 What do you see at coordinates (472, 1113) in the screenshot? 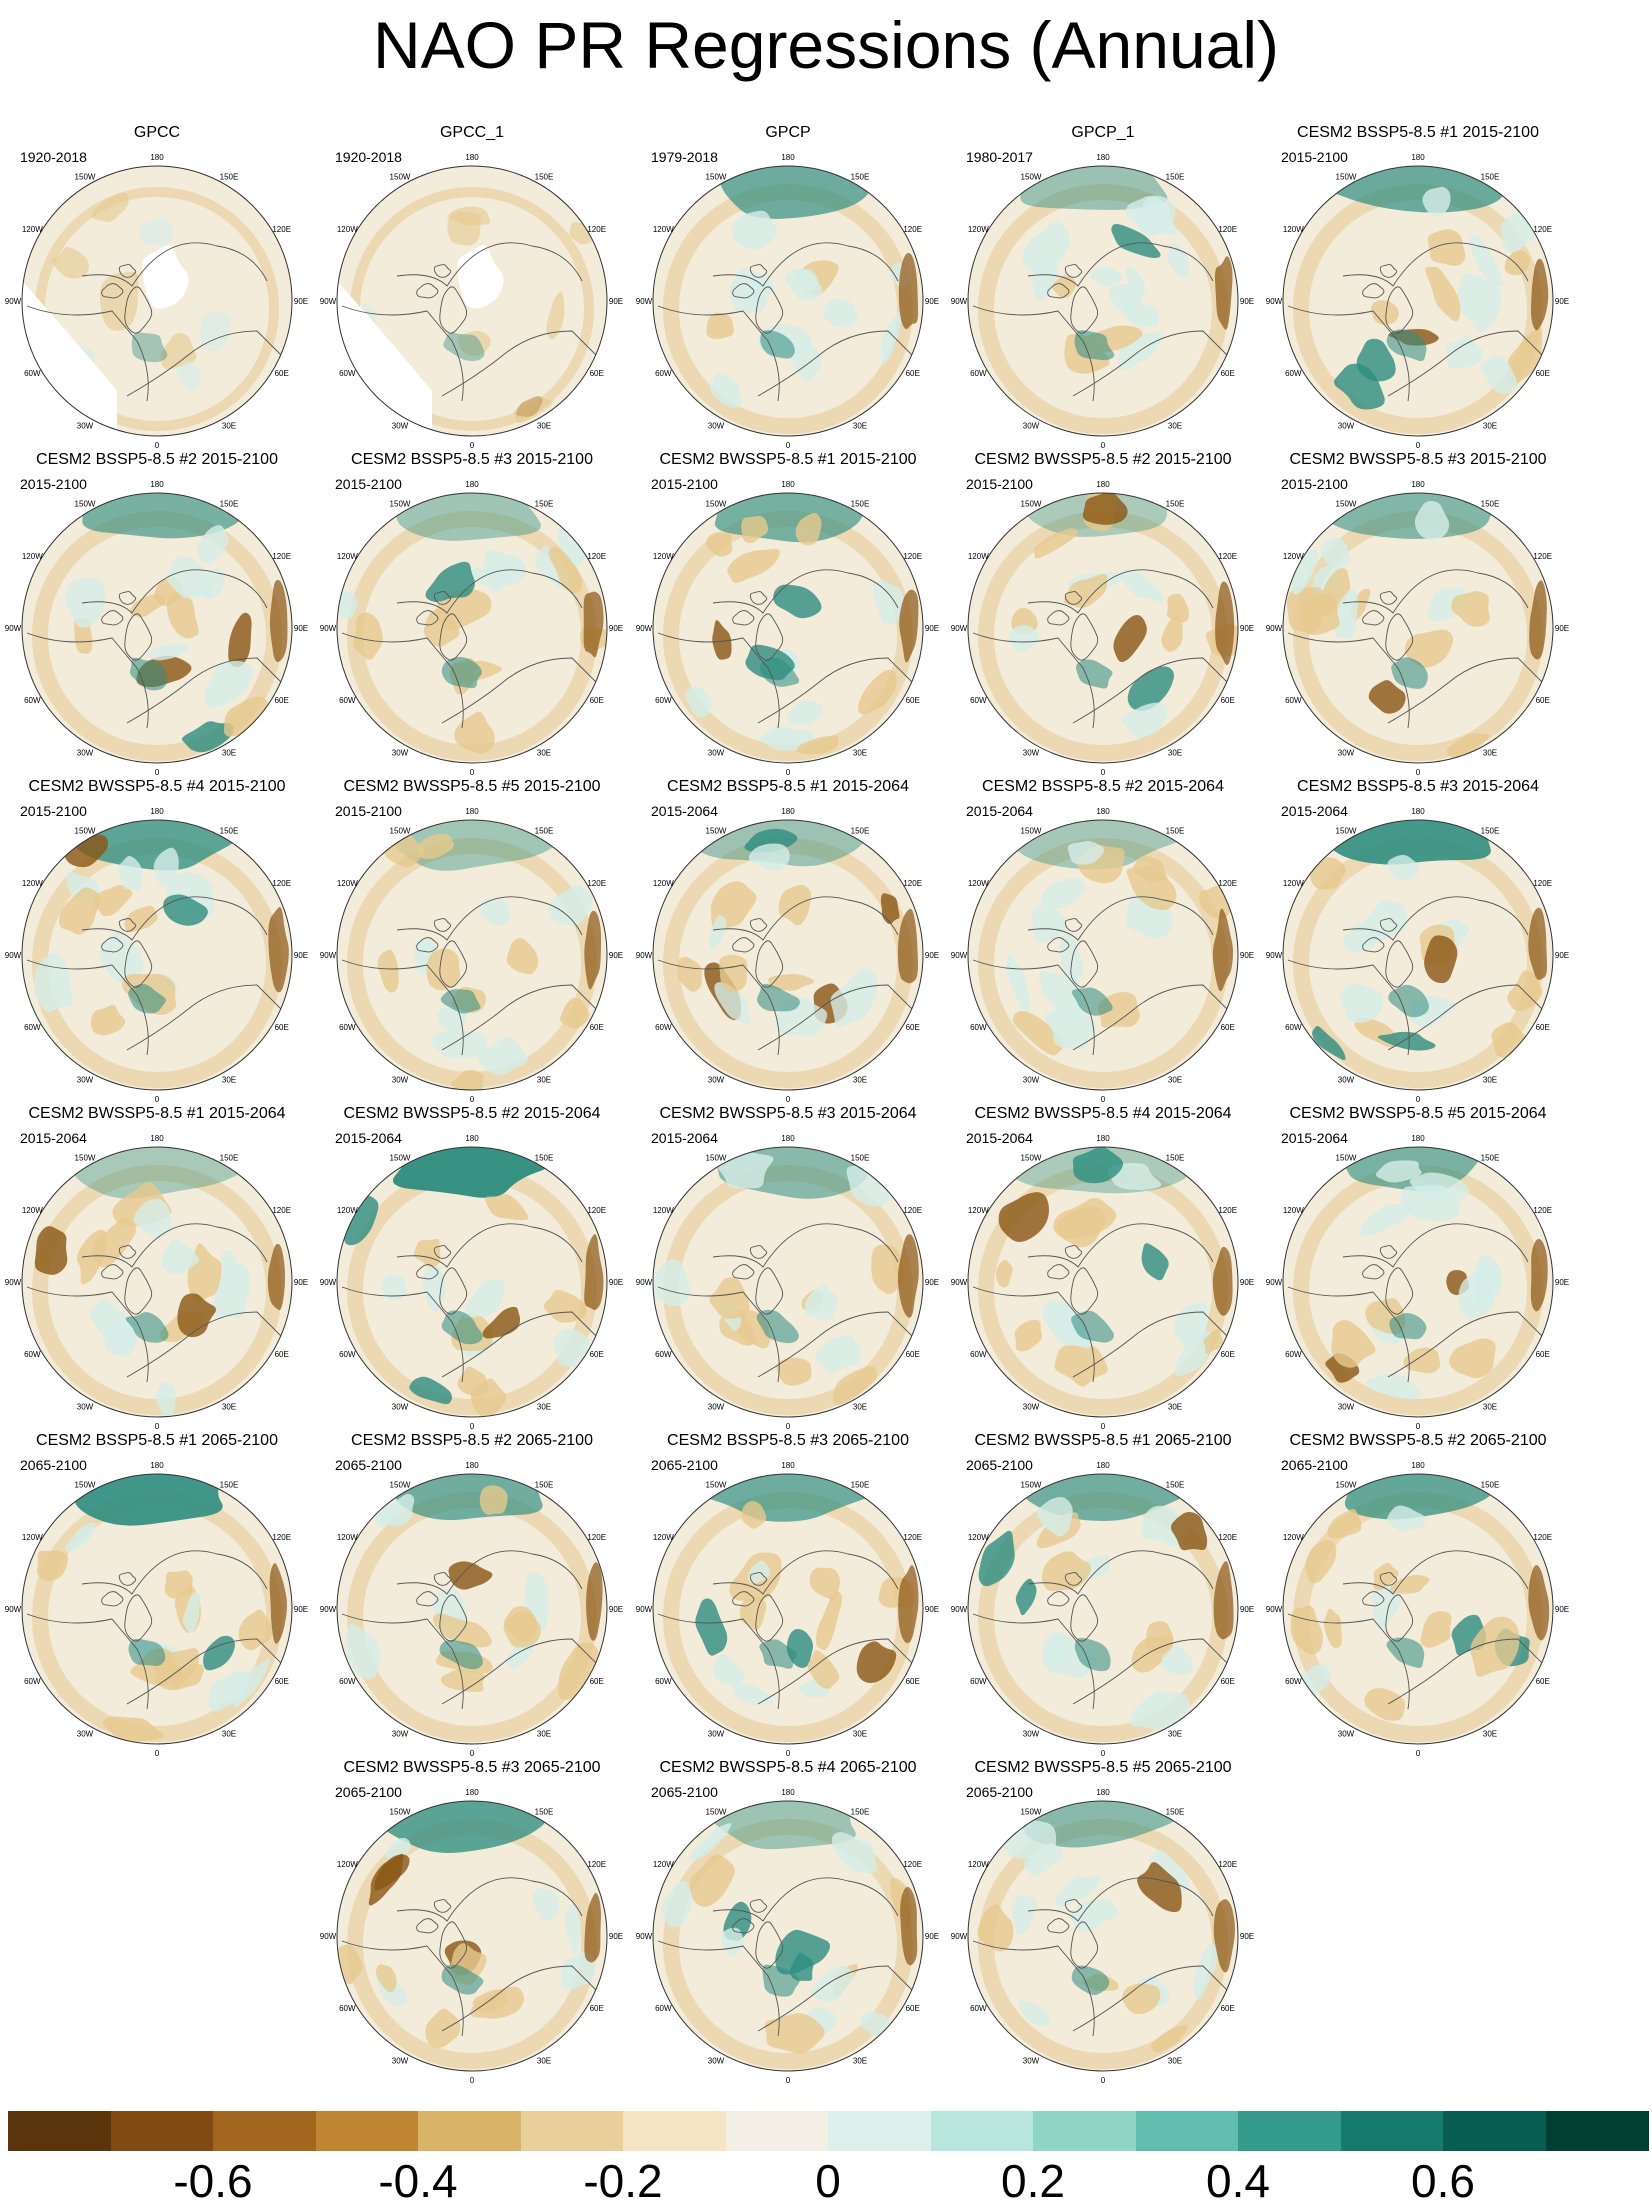
I see `panel-title: CESM2 BWSSP5-8.5 #2 2015-2064` at bounding box center [472, 1113].